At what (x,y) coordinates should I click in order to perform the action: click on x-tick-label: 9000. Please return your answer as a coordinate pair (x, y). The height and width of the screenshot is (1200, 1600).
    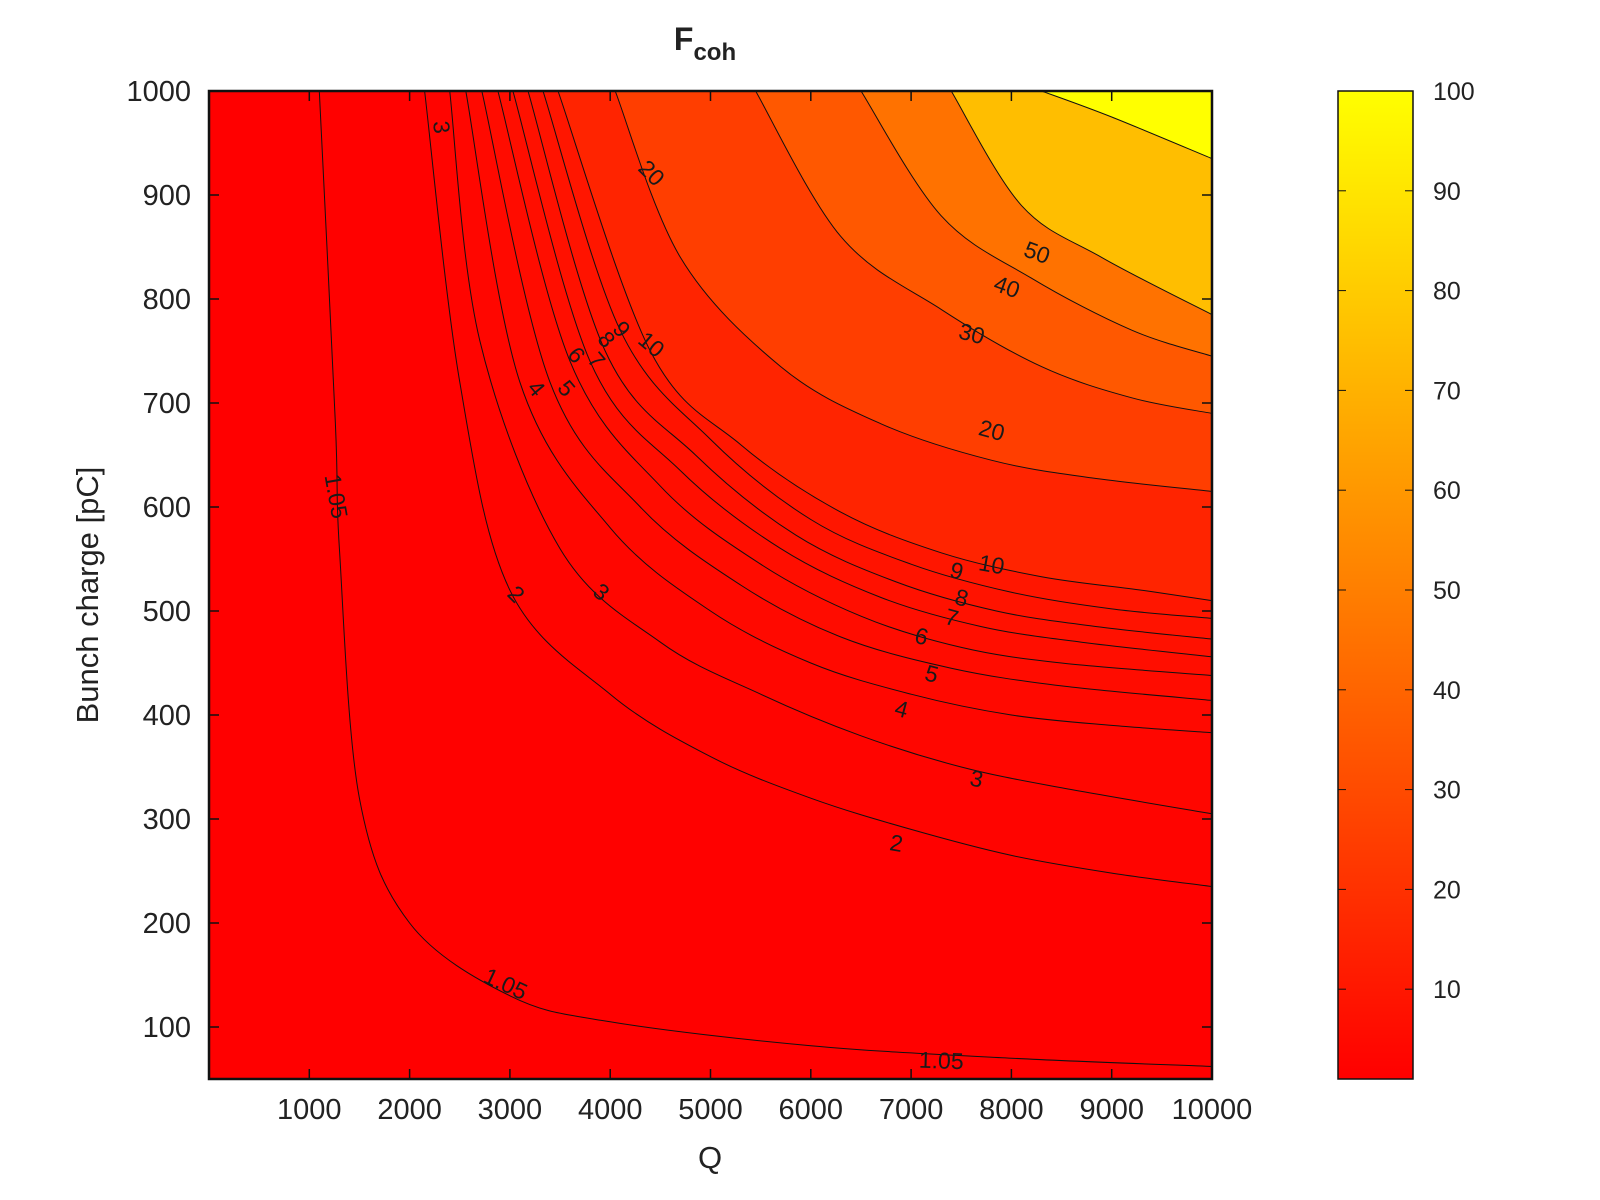
    Looking at the image, I should click on (1111, 1110).